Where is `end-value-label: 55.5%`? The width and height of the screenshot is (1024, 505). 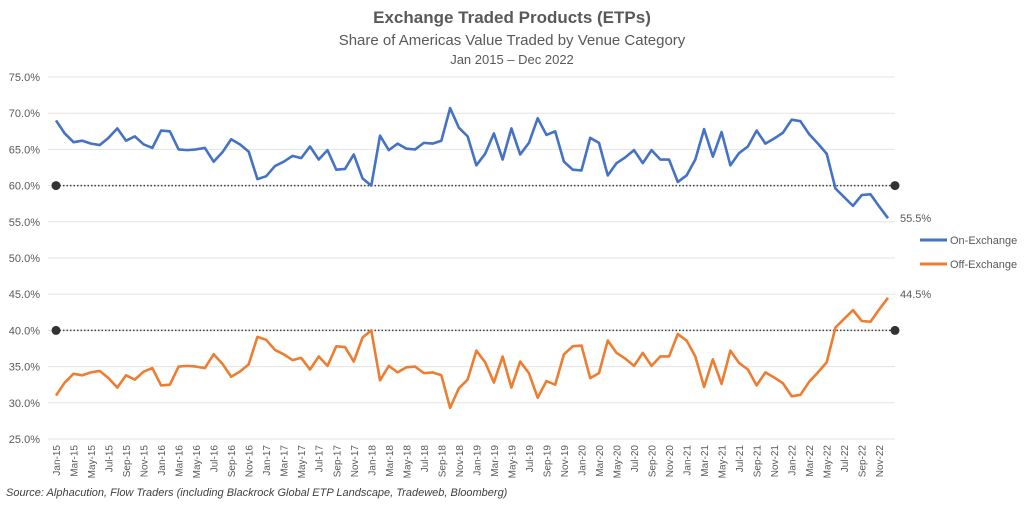
end-value-label: 55.5% is located at coordinates (915, 219).